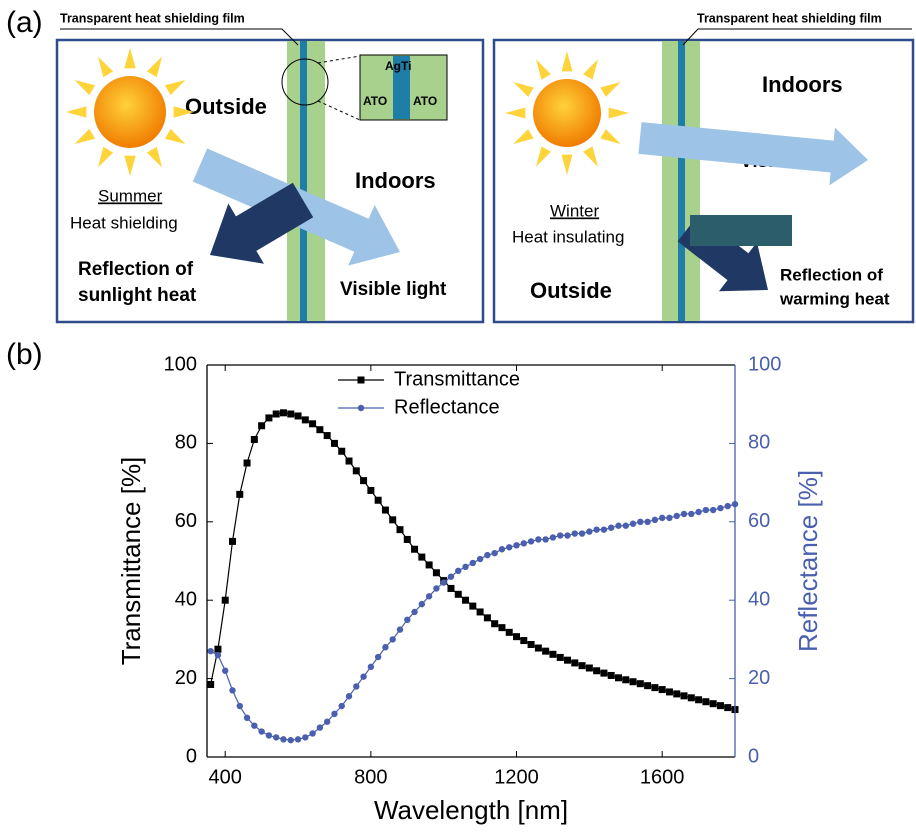  I want to click on inset-film, so click(401, 87).